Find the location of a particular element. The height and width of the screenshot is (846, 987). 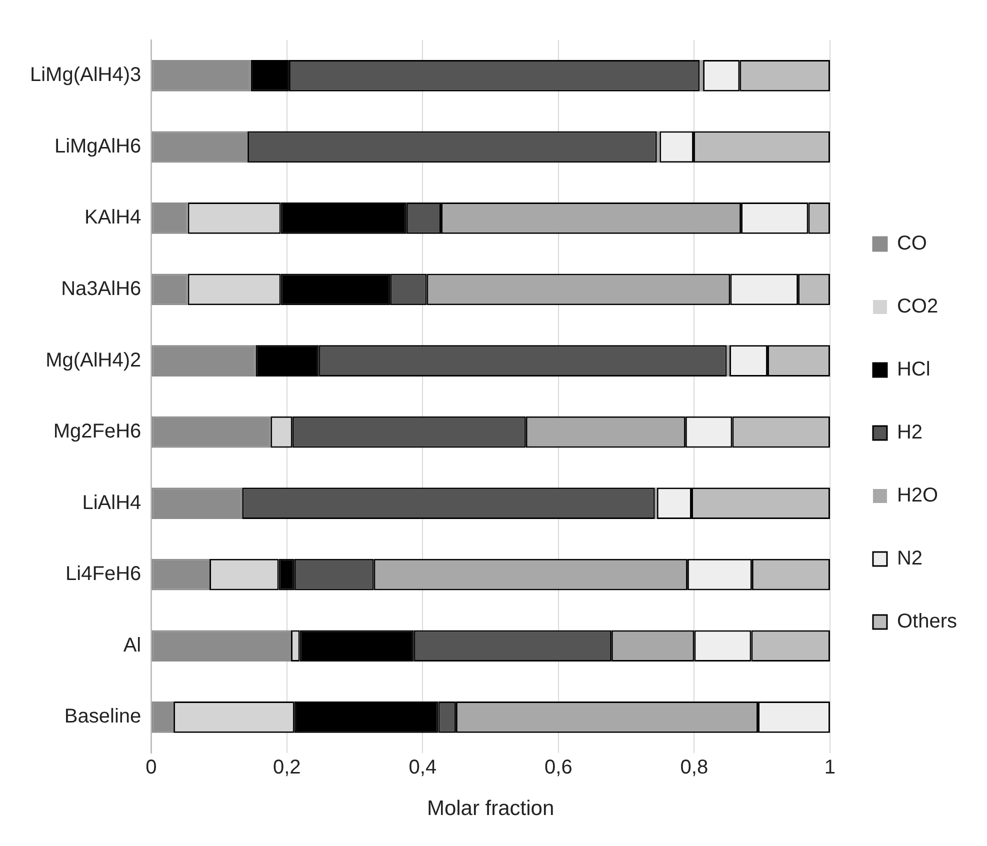

y-tick-label: Li4FeH6 is located at coordinates (104, 574).